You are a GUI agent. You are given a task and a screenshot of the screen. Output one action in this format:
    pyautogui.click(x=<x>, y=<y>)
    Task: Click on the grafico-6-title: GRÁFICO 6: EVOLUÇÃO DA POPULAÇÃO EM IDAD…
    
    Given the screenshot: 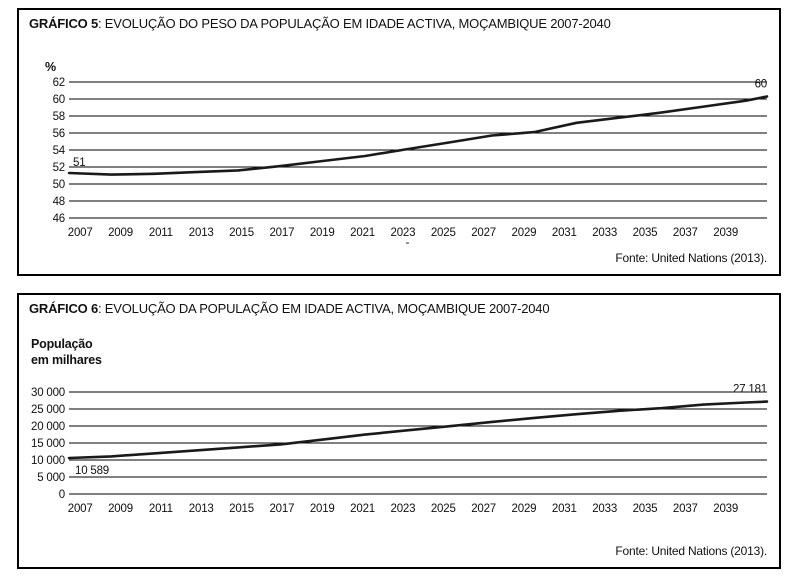 What is the action you would take?
    pyautogui.click(x=399, y=309)
    